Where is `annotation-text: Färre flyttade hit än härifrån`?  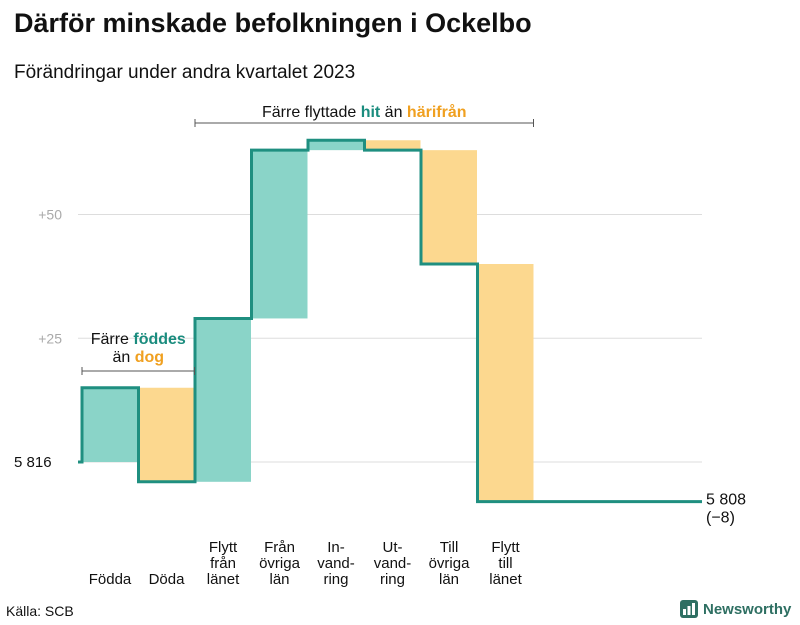 annotation-text: Färre flyttade hit än härifrån is located at coordinates (364, 112).